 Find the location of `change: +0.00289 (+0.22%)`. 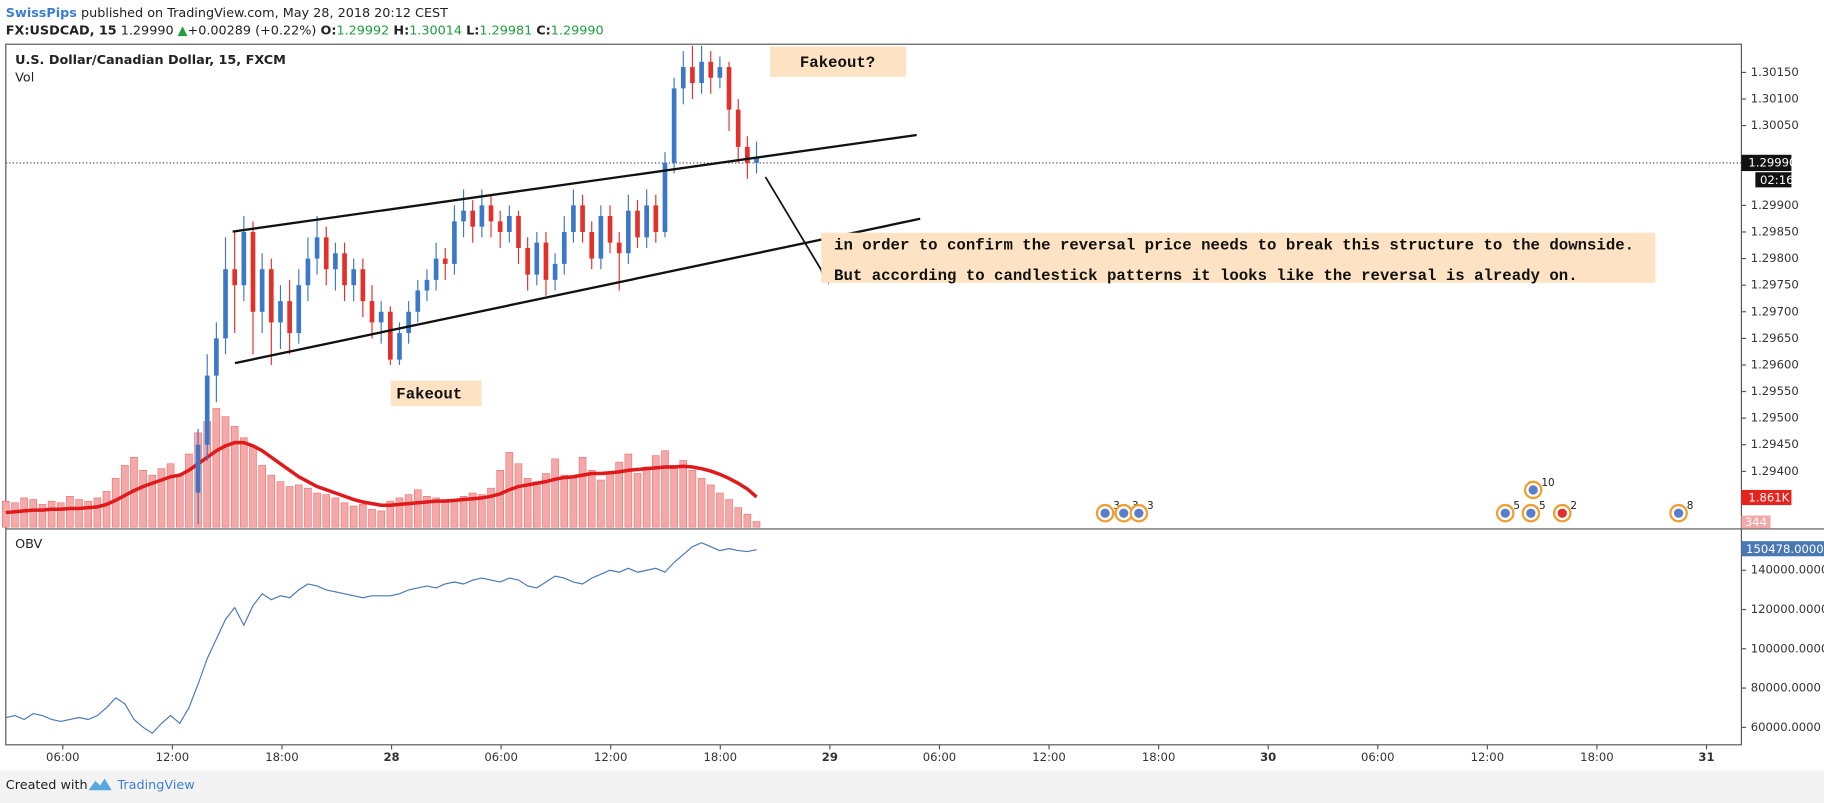

change: +0.00289 (+0.22%) is located at coordinates (252, 30).